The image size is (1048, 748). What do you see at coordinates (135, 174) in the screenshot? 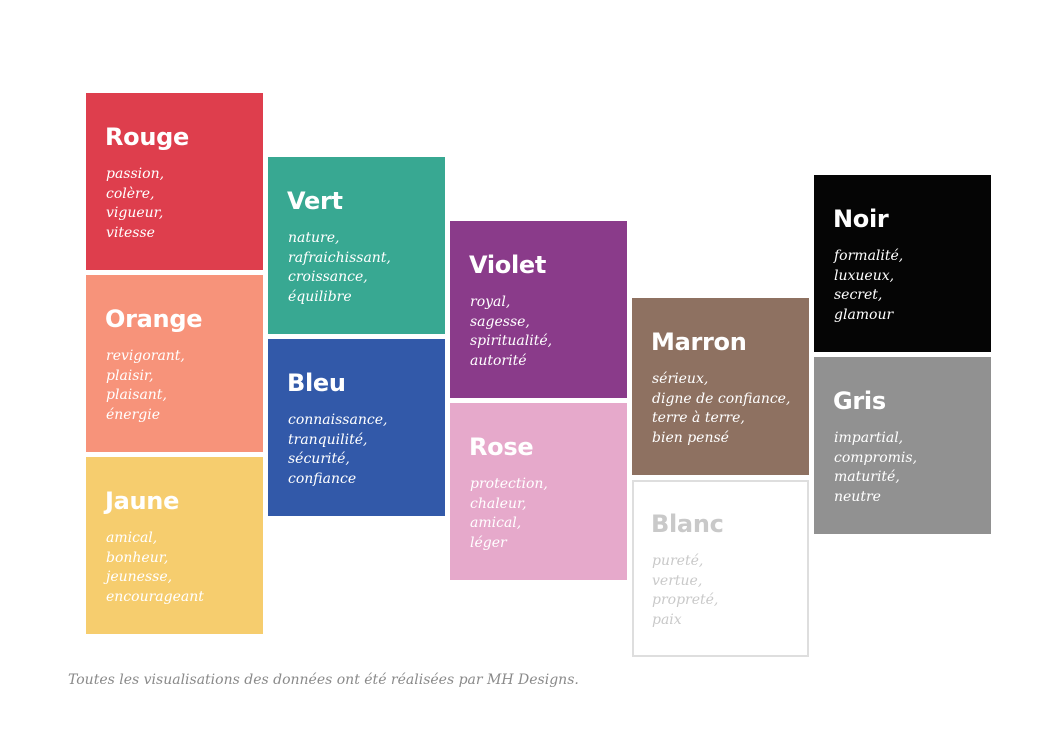
I see `meaning-word: passion,` at bounding box center [135, 174].